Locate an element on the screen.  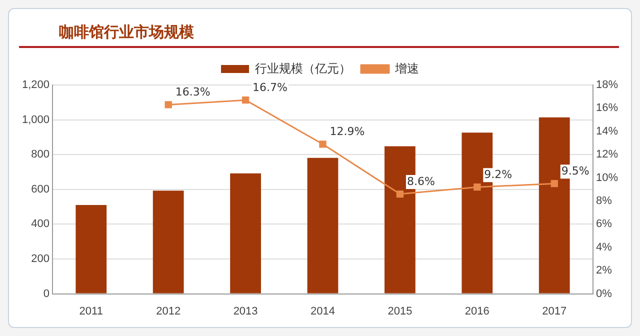
y2-tick-label: 6% is located at coordinates (604, 224).